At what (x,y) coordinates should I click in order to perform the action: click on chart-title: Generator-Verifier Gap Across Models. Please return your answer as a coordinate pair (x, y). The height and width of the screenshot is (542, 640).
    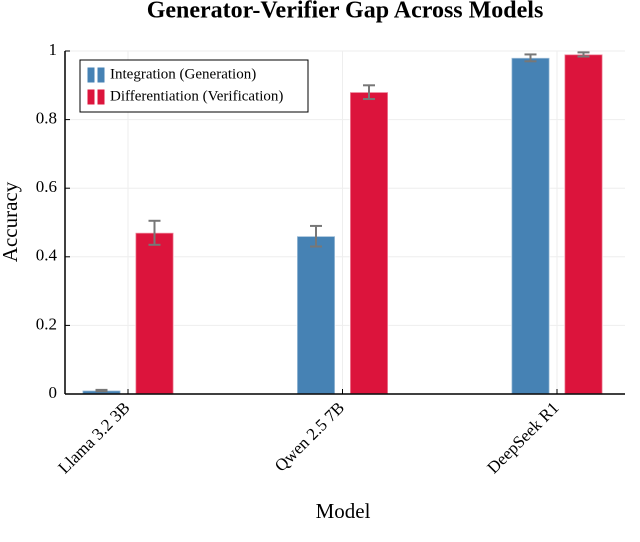
    Looking at the image, I should click on (345, 12).